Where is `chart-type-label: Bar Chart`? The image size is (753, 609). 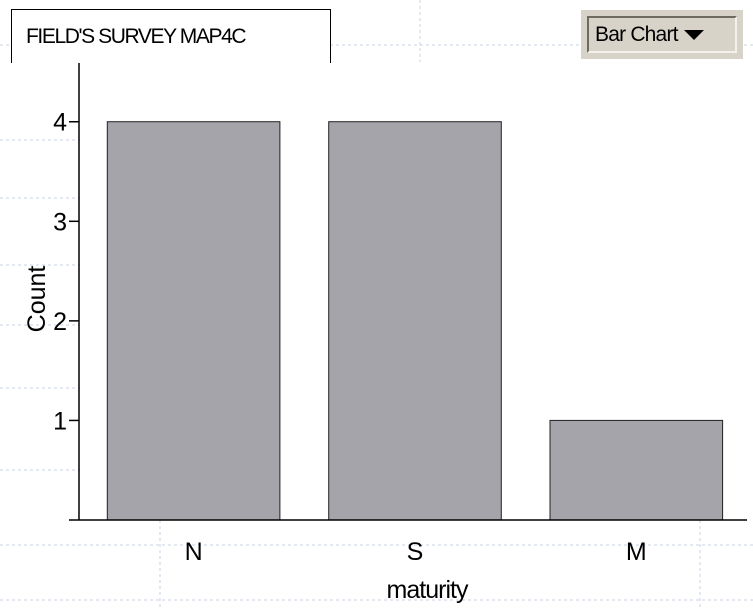
chart-type-label: Bar Chart is located at coordinates (636, 34).